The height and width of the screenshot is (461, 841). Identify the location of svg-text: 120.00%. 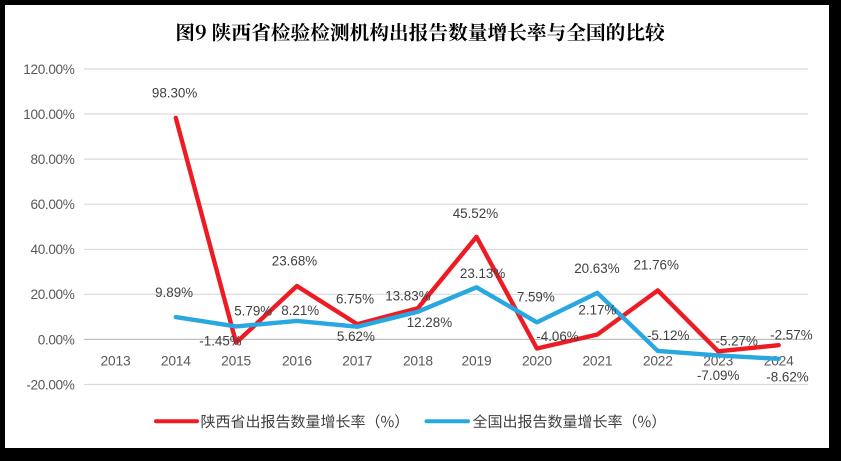
(48, 69).